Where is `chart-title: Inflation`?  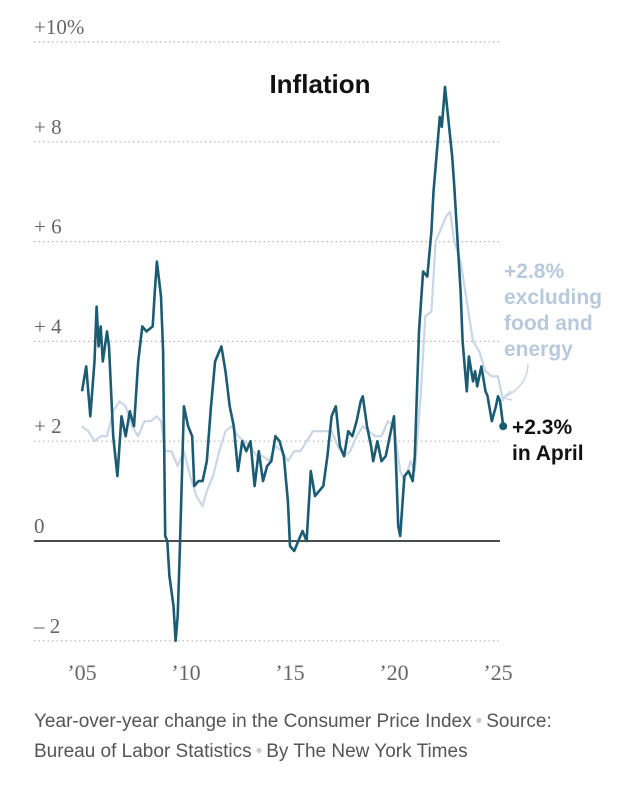
chart-title: Inflation is located at coordinates (319, 84).